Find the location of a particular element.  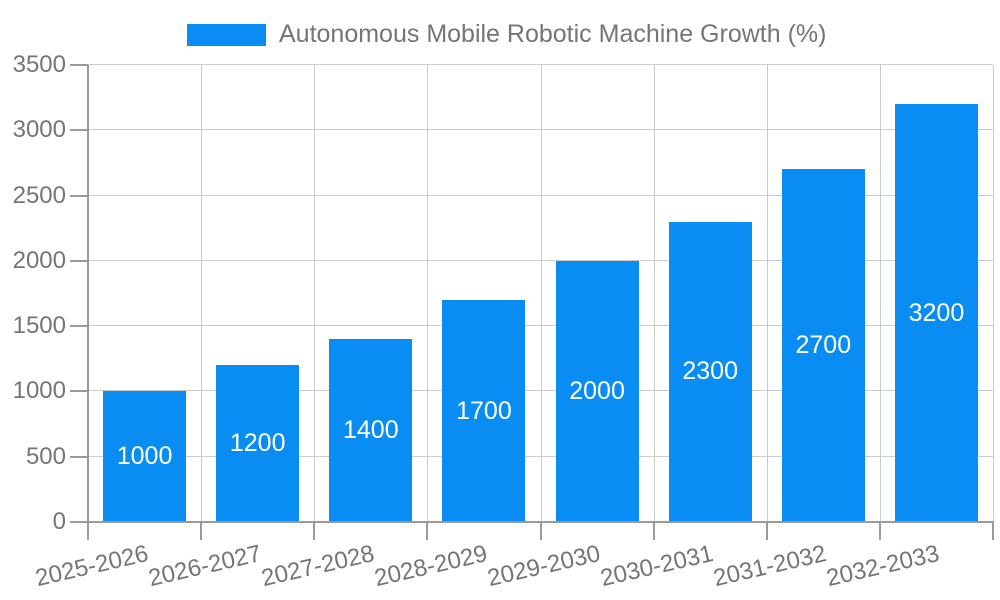

legend-swatch is located at coordinates (226, 34).